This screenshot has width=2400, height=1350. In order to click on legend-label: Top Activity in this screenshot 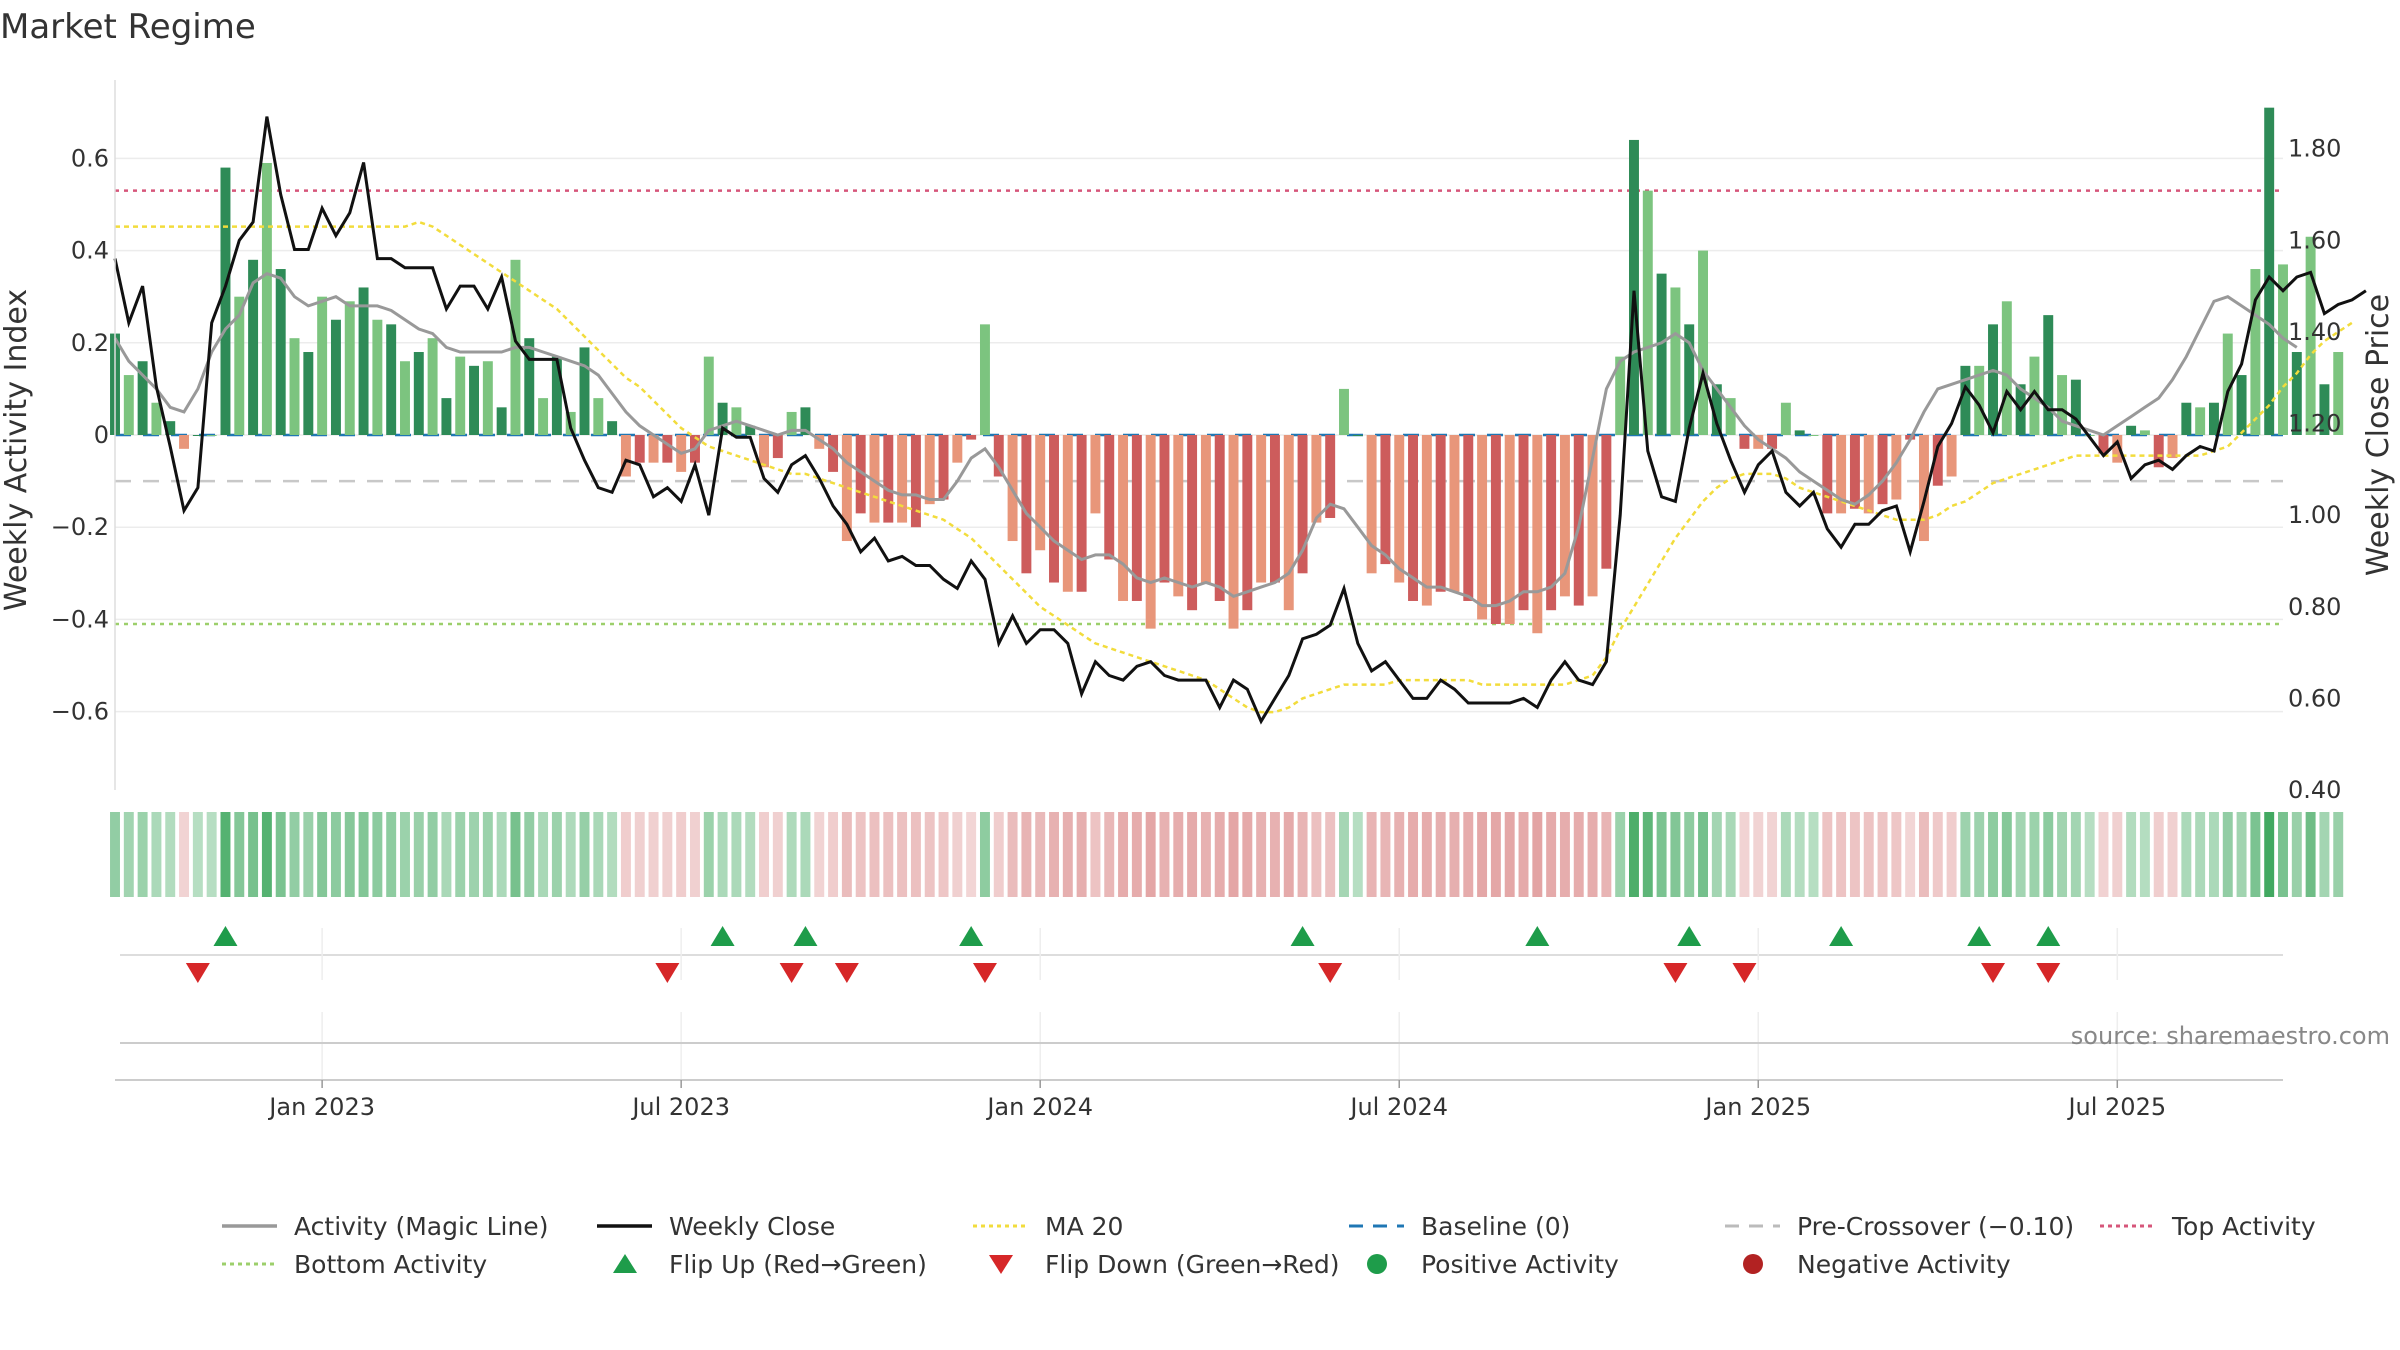, I will do `click(2243, 1226)`.